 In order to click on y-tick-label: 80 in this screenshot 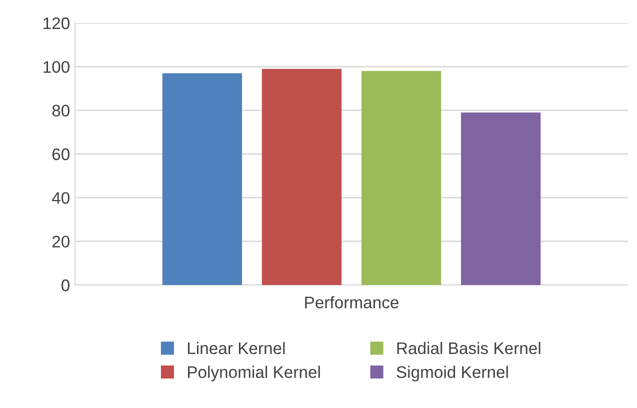, I will do `click(61, 110)`.